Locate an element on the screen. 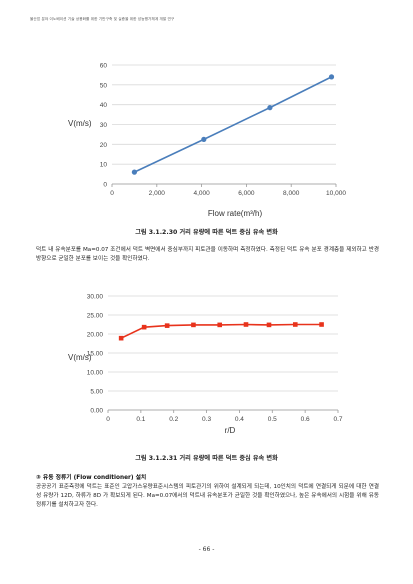  y-tick-label: 20 is located at coordinates (104, 145).